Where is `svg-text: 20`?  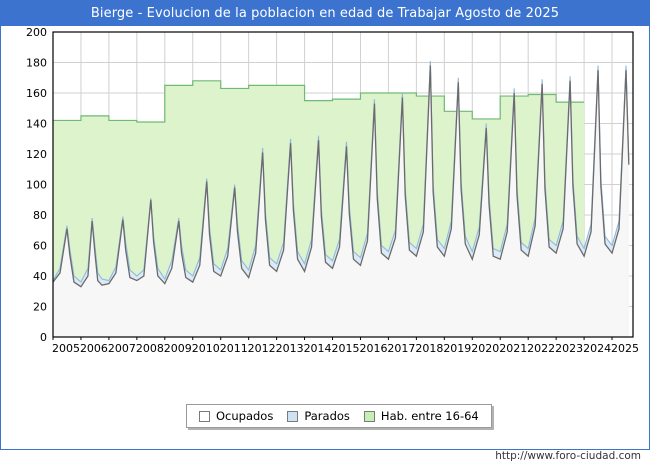
svg-text: 20 is located at coordinates (40, 307).